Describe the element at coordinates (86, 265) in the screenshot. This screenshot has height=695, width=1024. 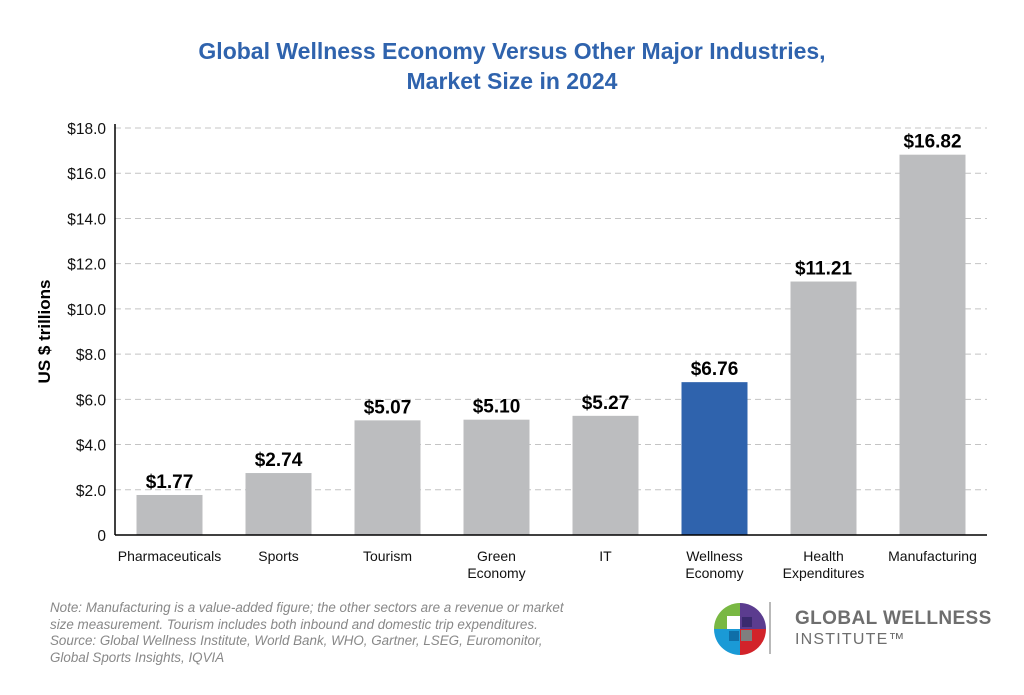
I see `y-tick-label: $12.0` at that location.